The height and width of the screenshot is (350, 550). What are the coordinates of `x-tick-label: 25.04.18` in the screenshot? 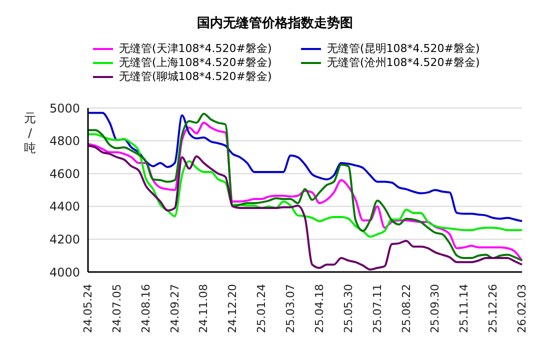 It's located at (319, 308).